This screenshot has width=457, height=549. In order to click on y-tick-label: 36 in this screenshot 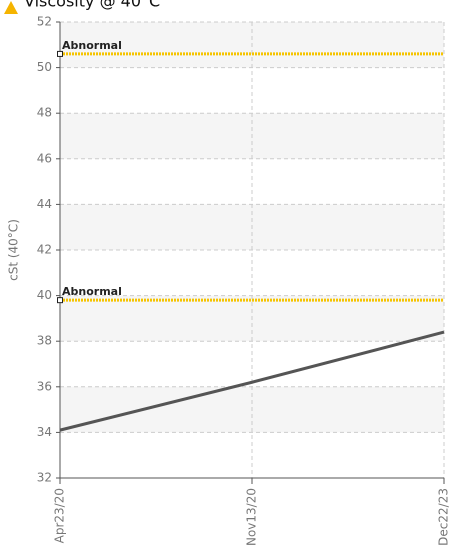, I will do `click(44, 386)`.